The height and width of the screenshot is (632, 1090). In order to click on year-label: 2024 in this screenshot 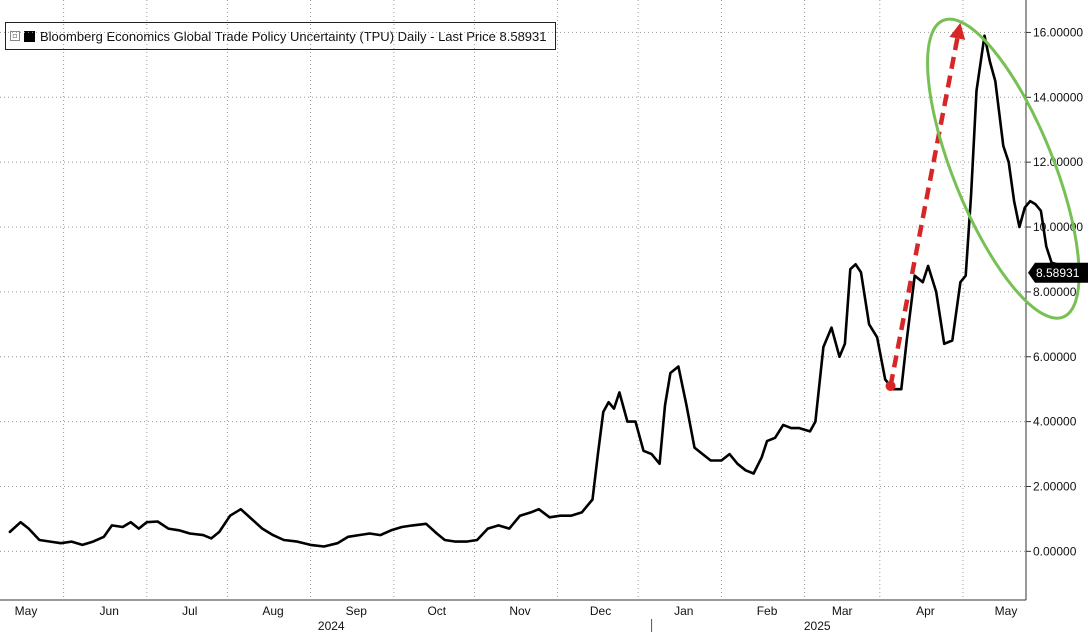, I will do `click(331, 625)`.